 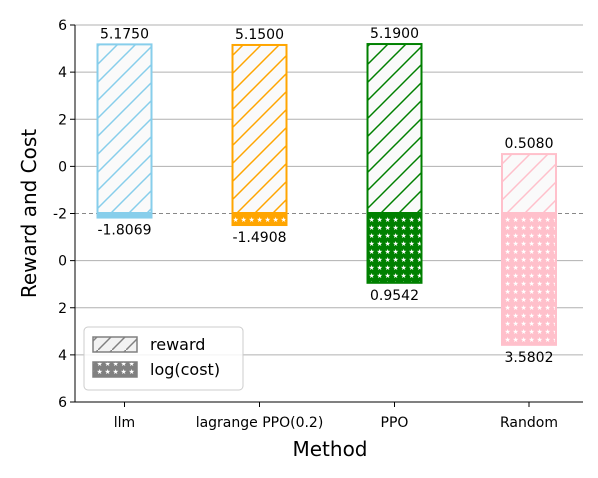 I want to click on legend: reward log(cost), so click(x=163, y=358).